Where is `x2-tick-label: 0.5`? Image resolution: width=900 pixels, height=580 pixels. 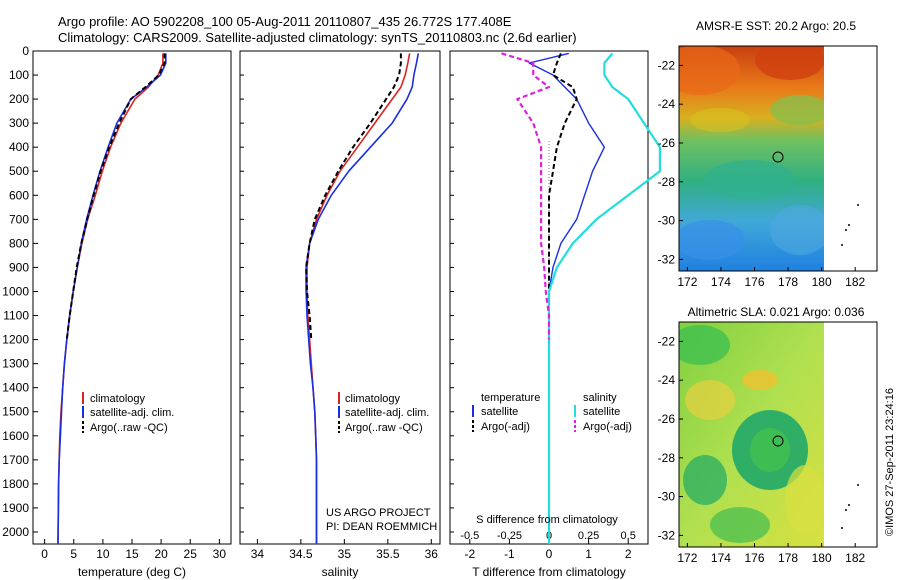
x2-tick-label: 0.5 is located at coordinates (628, 536).